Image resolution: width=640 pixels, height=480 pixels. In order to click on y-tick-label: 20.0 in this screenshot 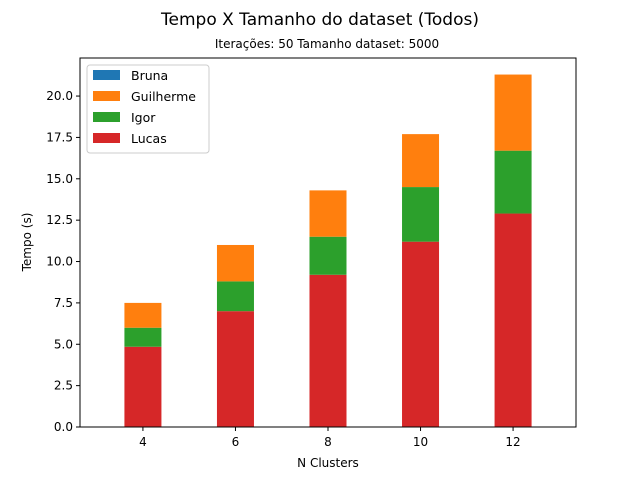, I will do `click(59, 96)`.